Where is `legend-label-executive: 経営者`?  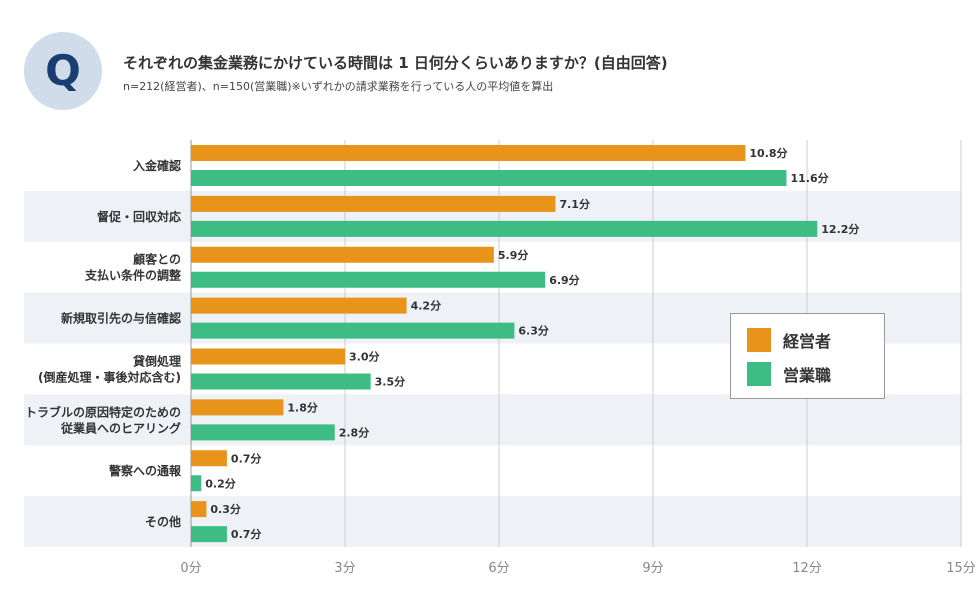 legend-label-executive: 経営者 is located at coordinates (807, 341).